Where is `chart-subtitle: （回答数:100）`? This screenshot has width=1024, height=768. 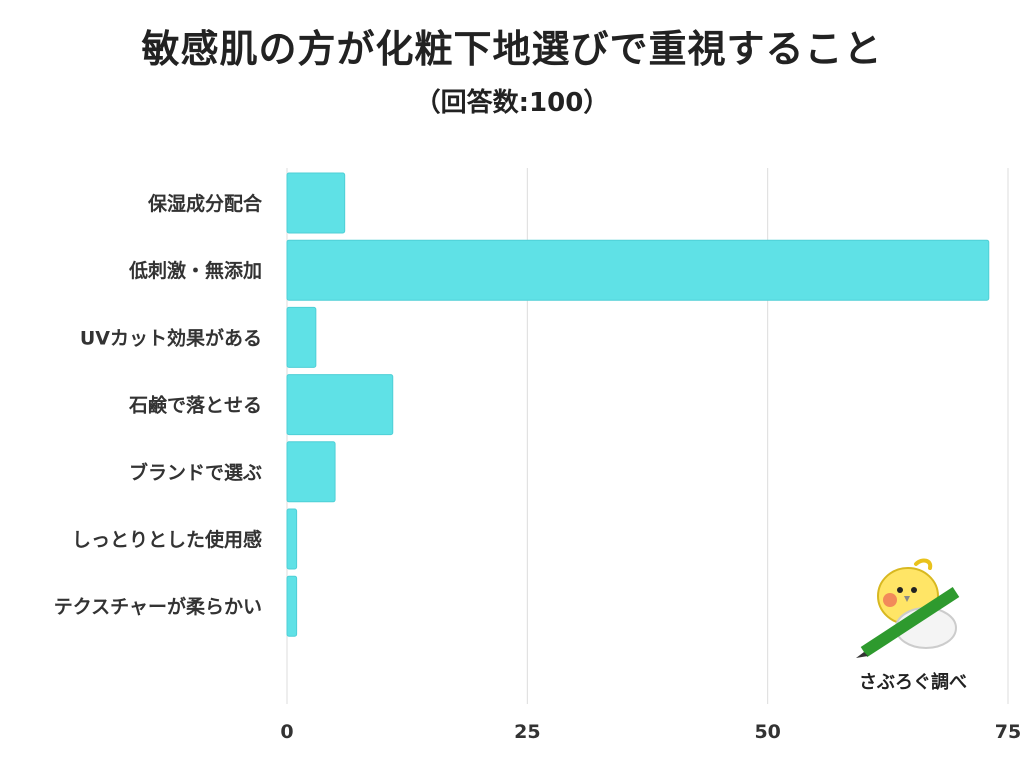 chart-subtitle: （回答数:100） is located at coordinates (512, 103).